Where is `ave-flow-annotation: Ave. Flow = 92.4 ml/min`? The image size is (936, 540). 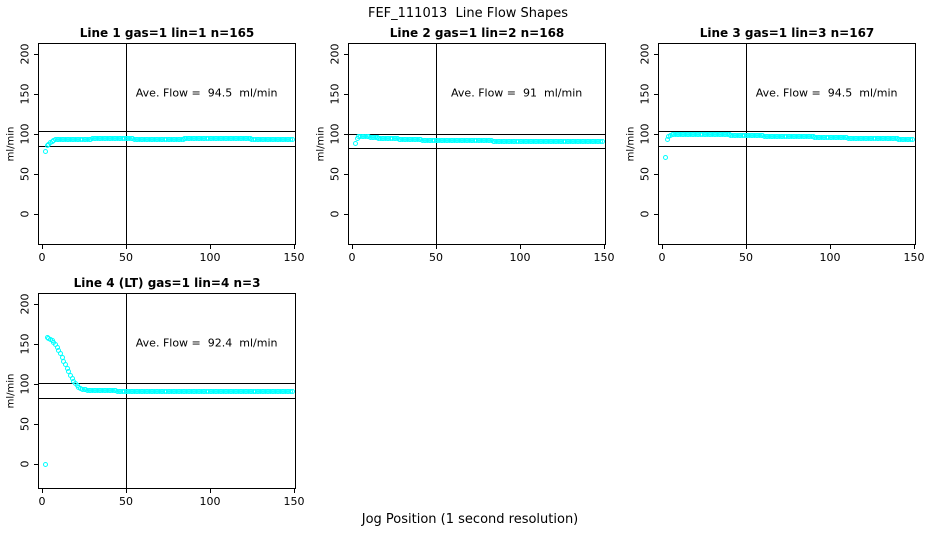 ave-flow-annotation: Ave. Flow = 92.4 ml/min is located at coordinates (206, 343).